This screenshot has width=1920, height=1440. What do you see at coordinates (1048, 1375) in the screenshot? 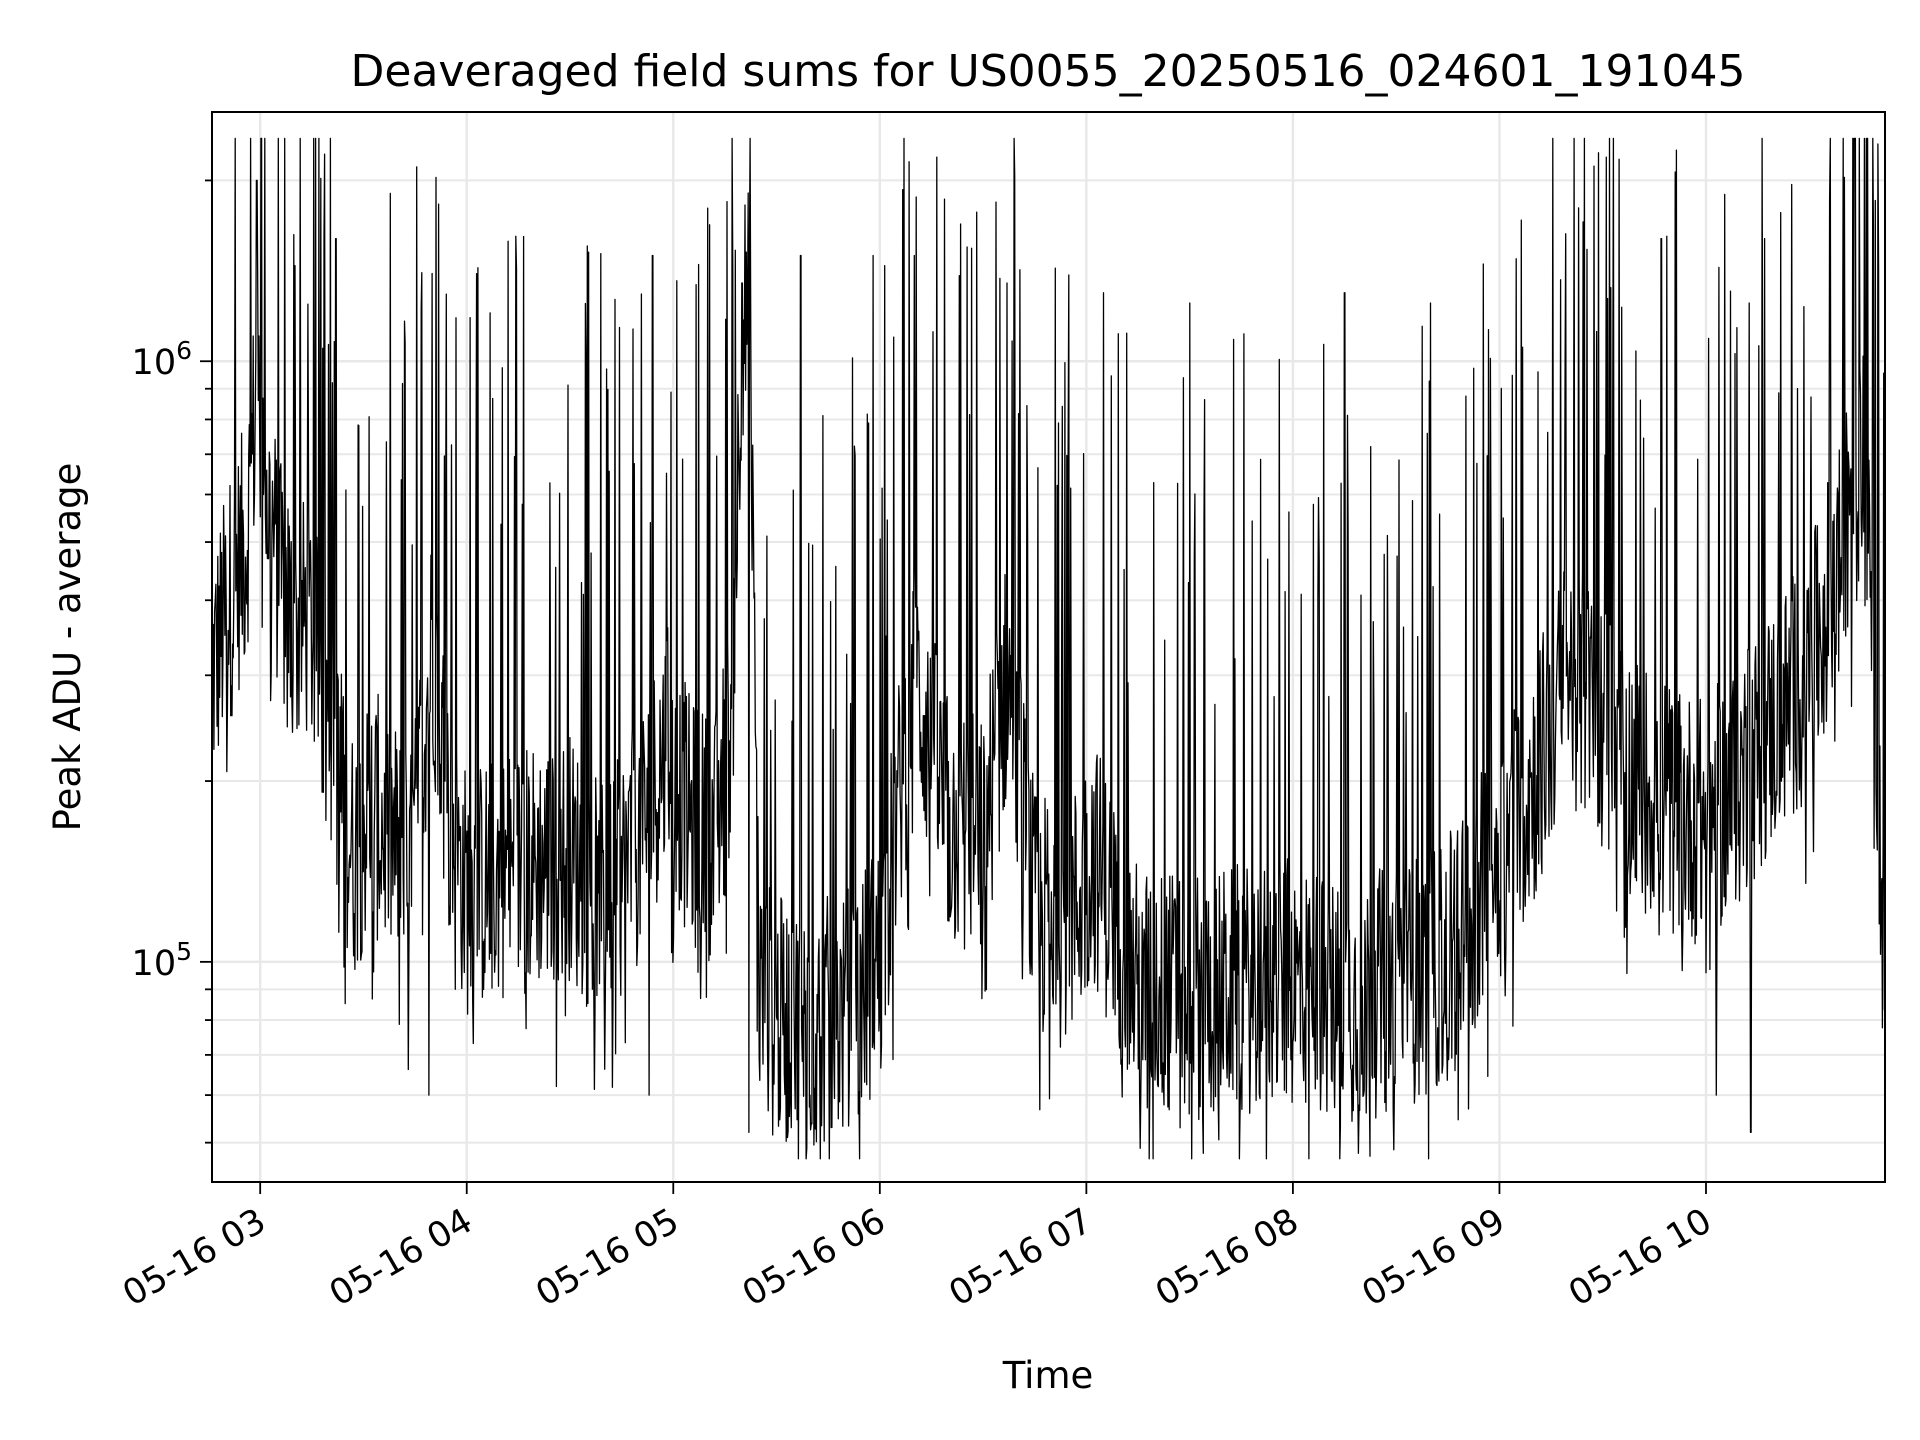
I see `x-axis-label: Time` at bounding box center [1048, 1375].